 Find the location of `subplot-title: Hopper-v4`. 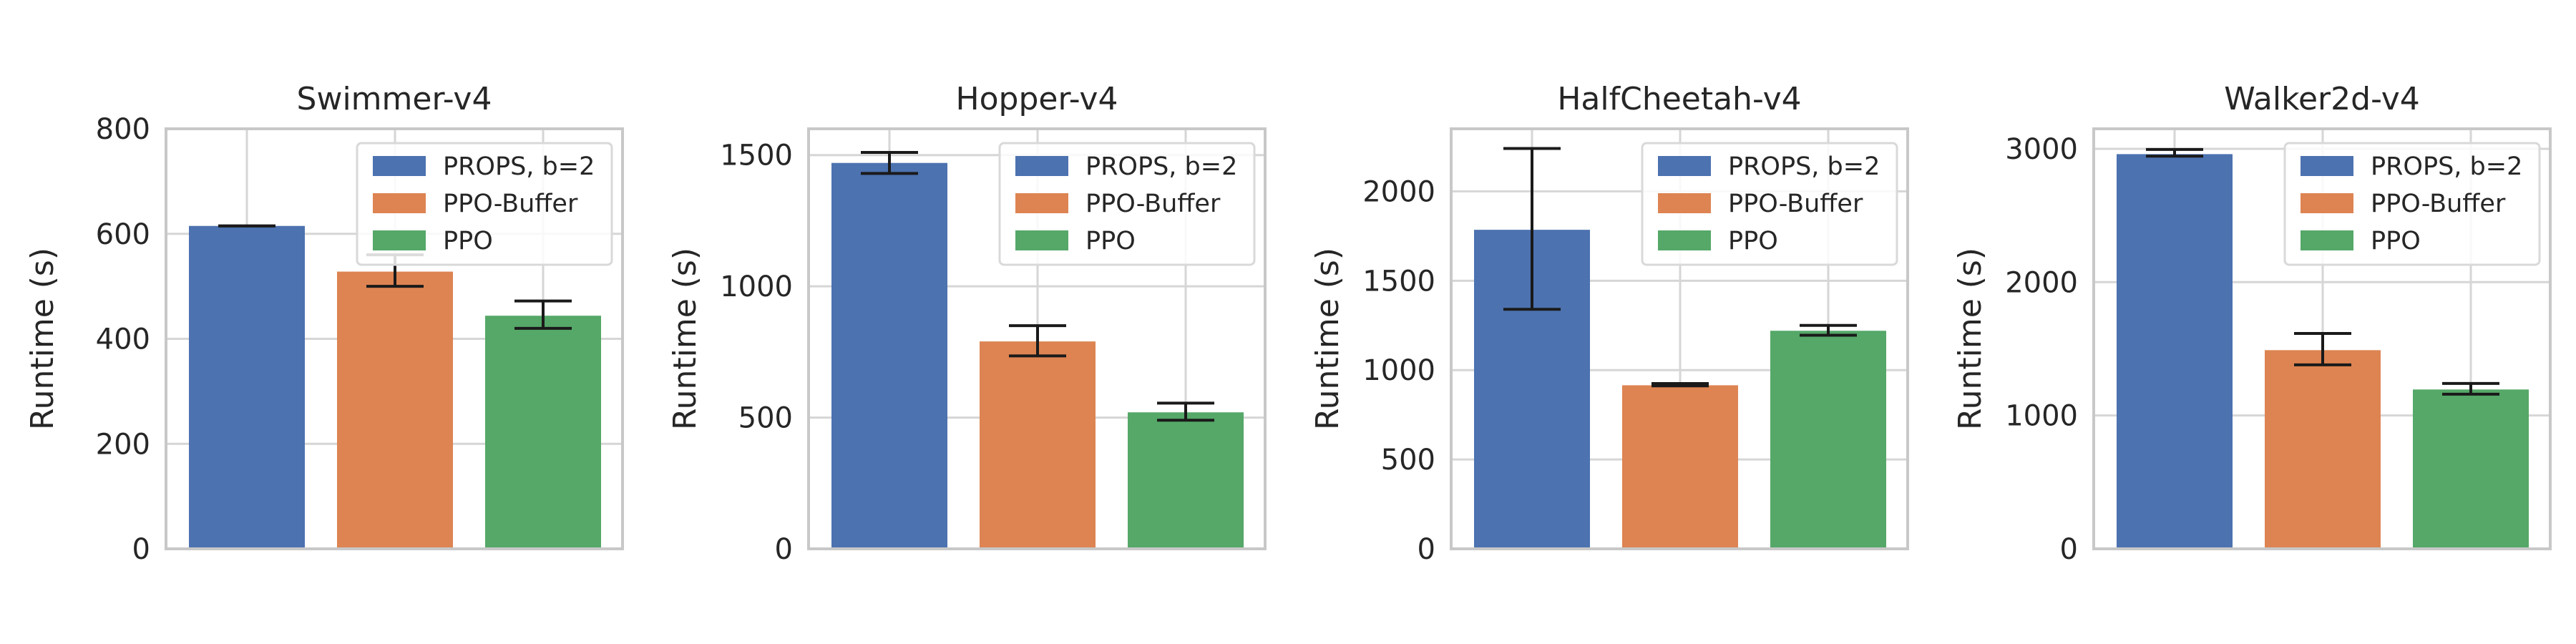

subplot-title: Hopper-v4 is located at coordinates (1037, 99).